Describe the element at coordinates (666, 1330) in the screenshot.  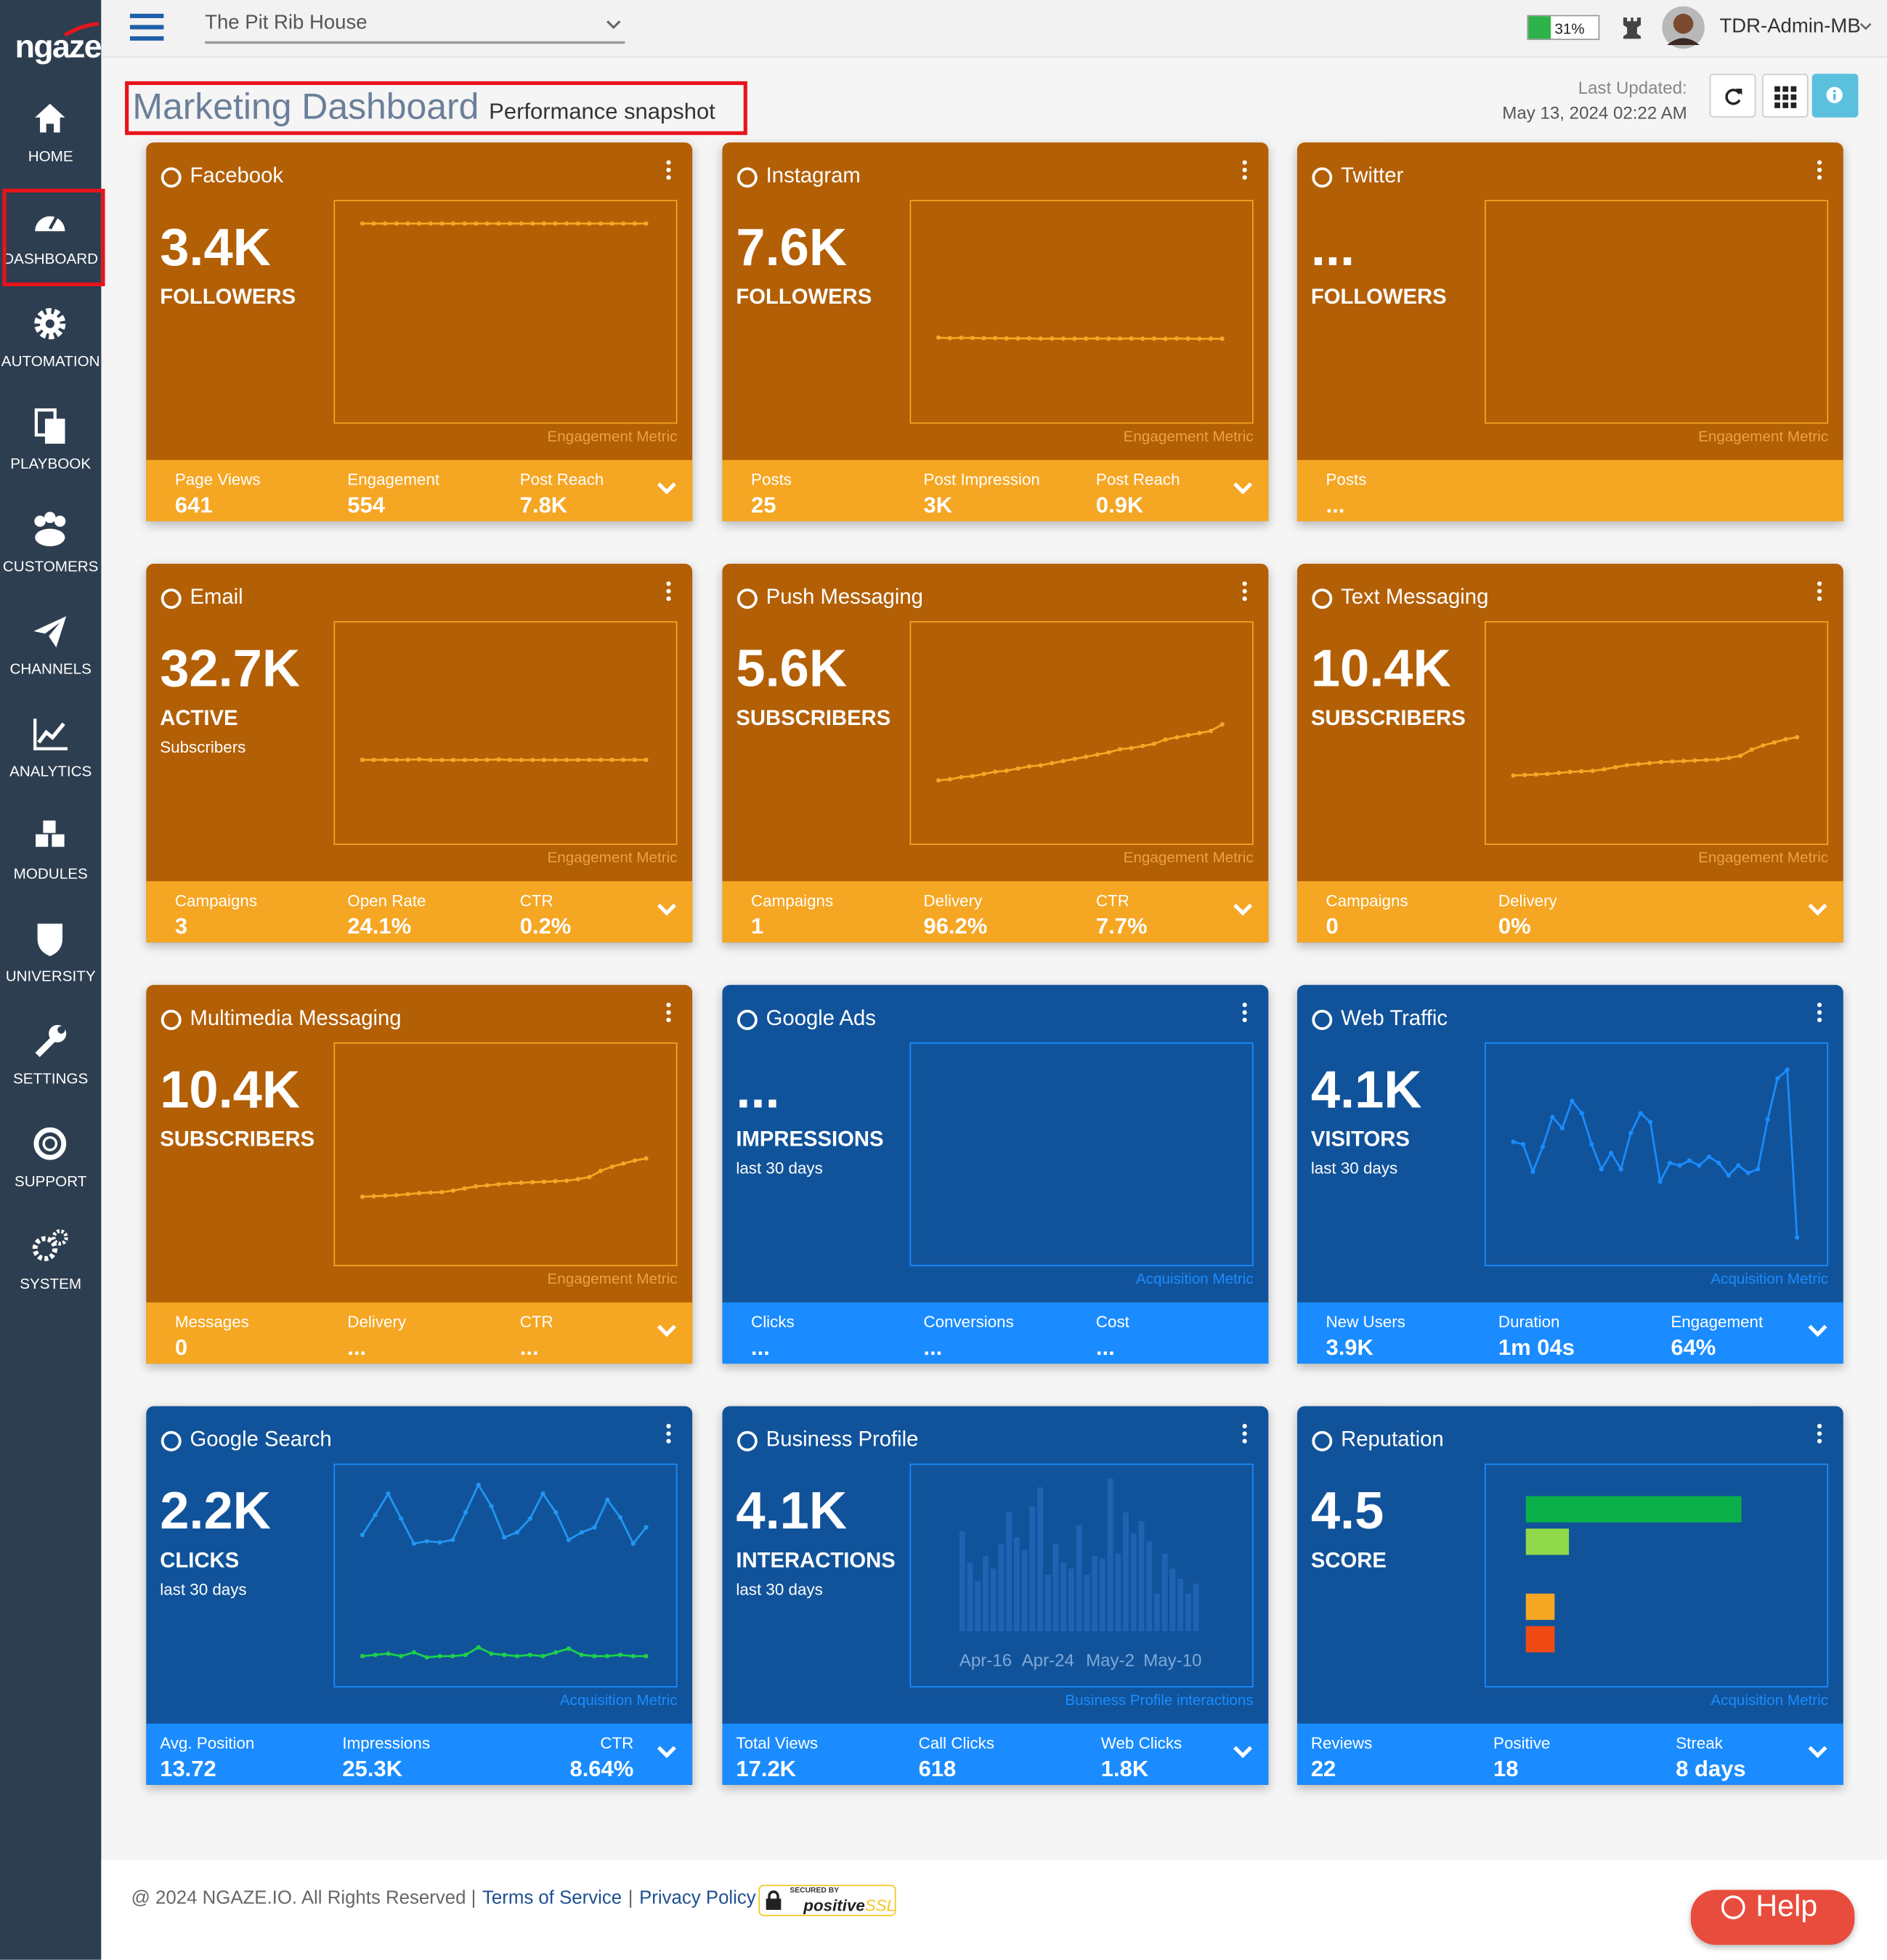
I see `expand-button` at that location.